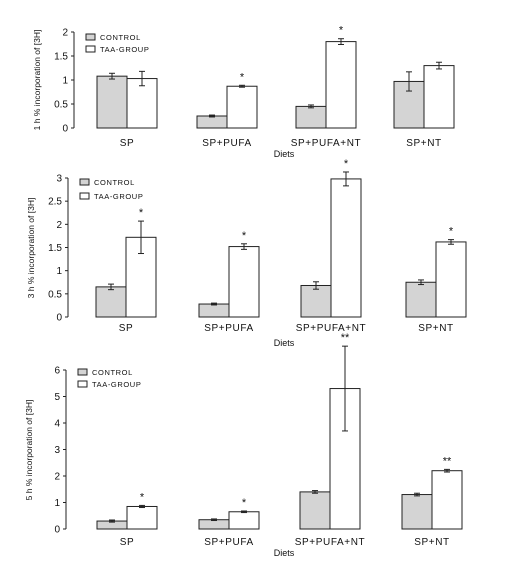  Describe the element at coordinates (37, 80) in the screenshot. I see `y-axis-title: 1 h % incorporation of [3H]` at that location.